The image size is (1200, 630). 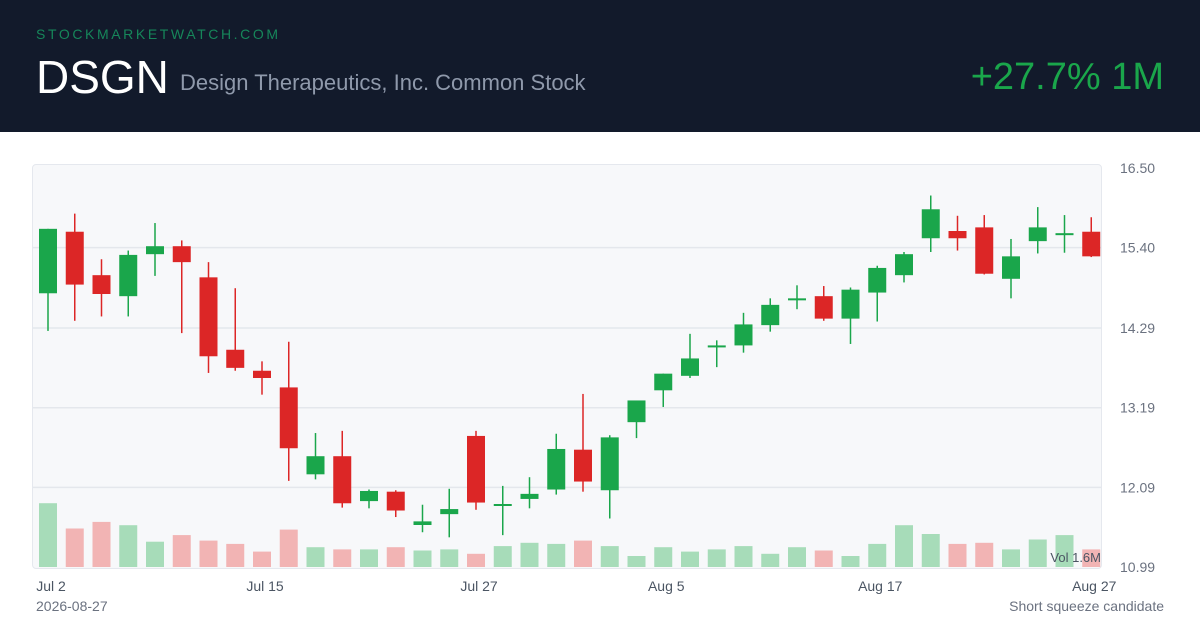 I want to click on y-tick-label: 13.19, so click(x=1137, y=408).